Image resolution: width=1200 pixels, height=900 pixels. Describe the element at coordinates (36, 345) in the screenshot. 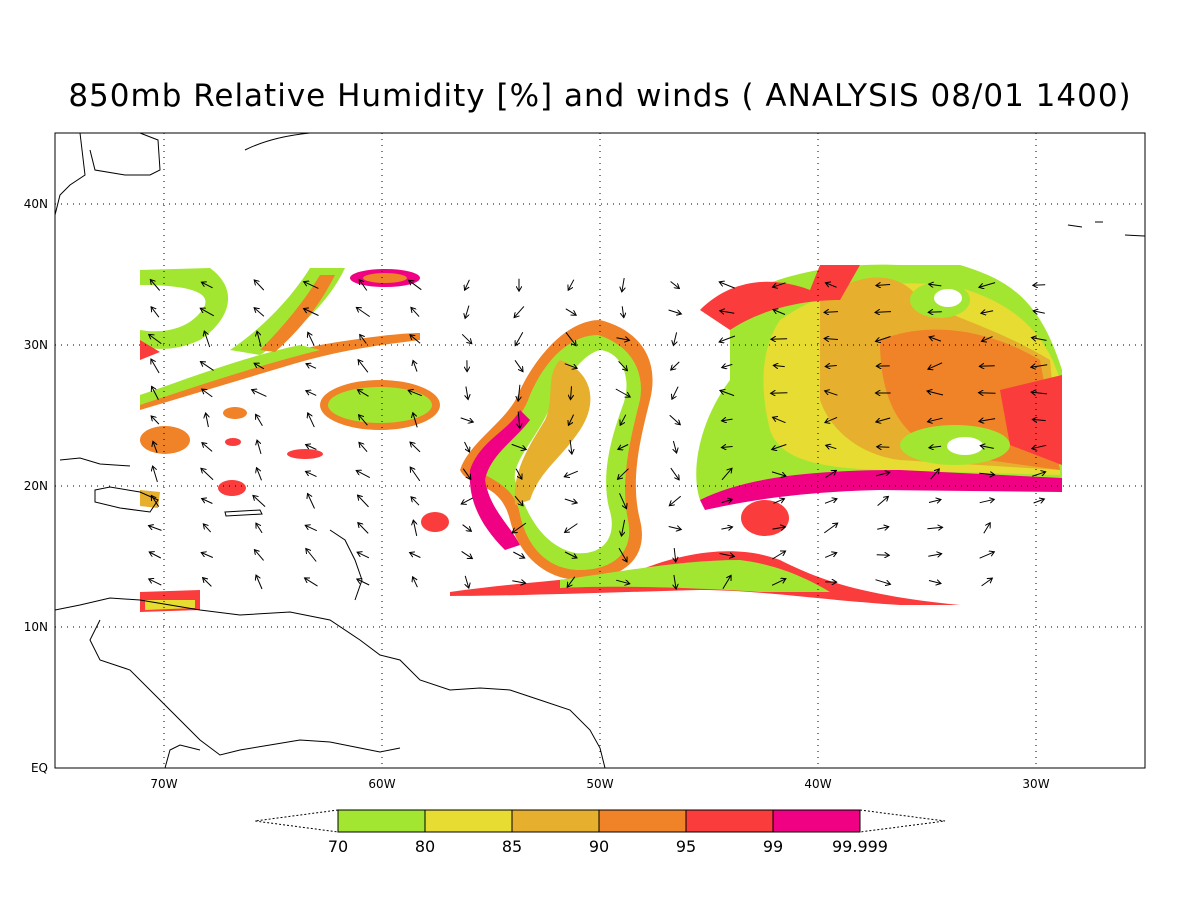

I see `lat-label-30n: 30N` at that location.